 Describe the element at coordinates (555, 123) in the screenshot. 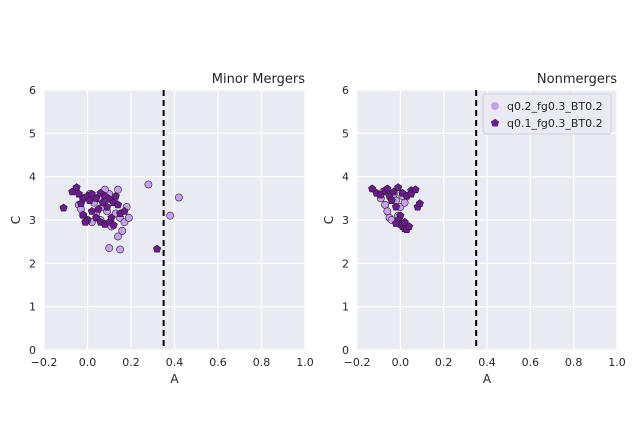

I see `legend-label: q0.1_fg0.3_BT0.2` at that location.